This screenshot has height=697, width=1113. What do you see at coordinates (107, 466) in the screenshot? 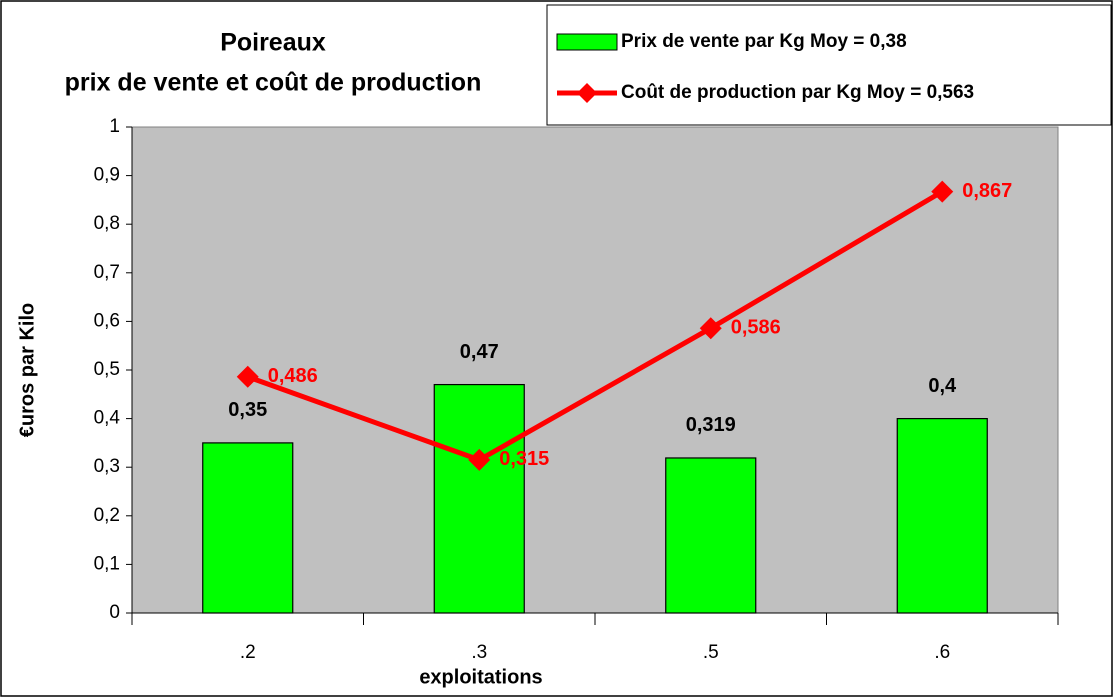
I see `y-tick-label: 0,3` at bounding box center [107, 466].